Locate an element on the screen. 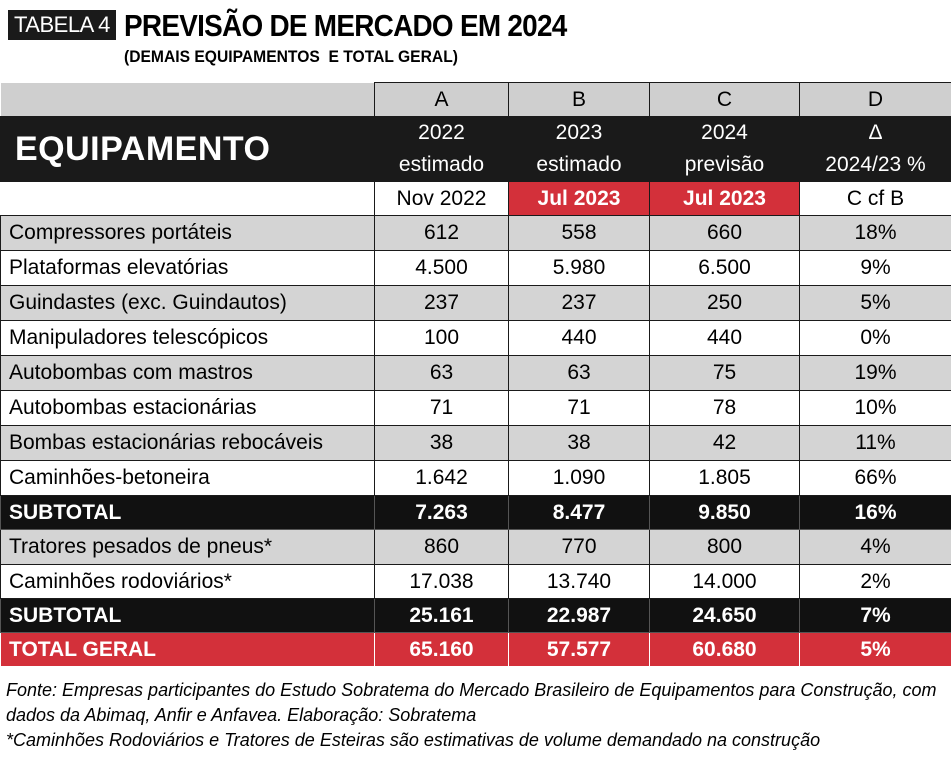 Image resolution: width=951 pixels, height=772 pixels. col-letter-d: D is located at coordinates (875, 99).